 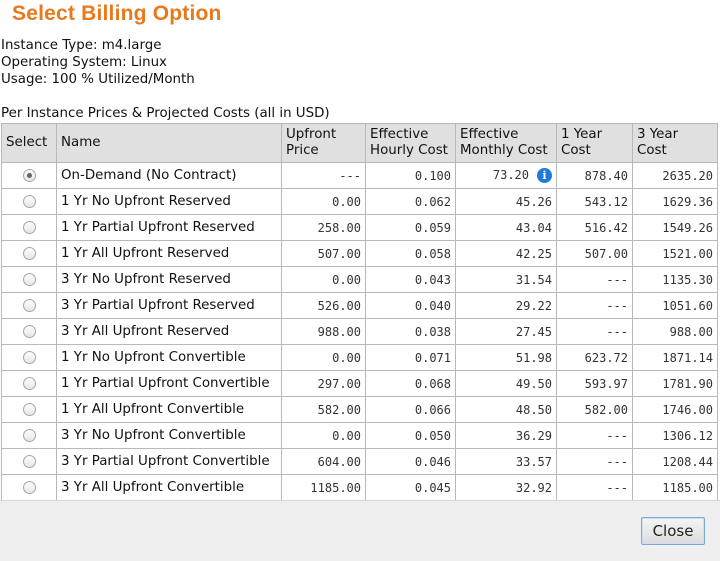 I want to click on monthly-cost: 32.92, so click(x=533, y=487).